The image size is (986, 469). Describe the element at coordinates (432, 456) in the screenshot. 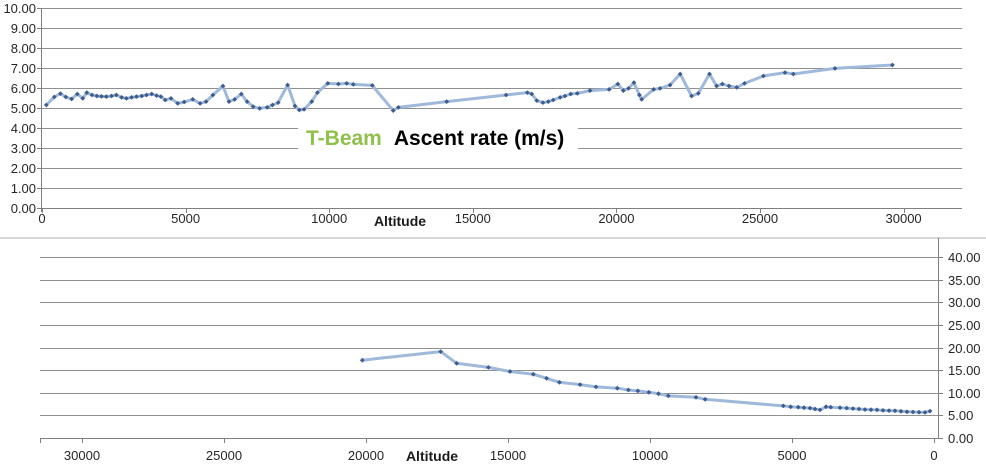

I see `descent-x-axis-title: Altitude` at that location.